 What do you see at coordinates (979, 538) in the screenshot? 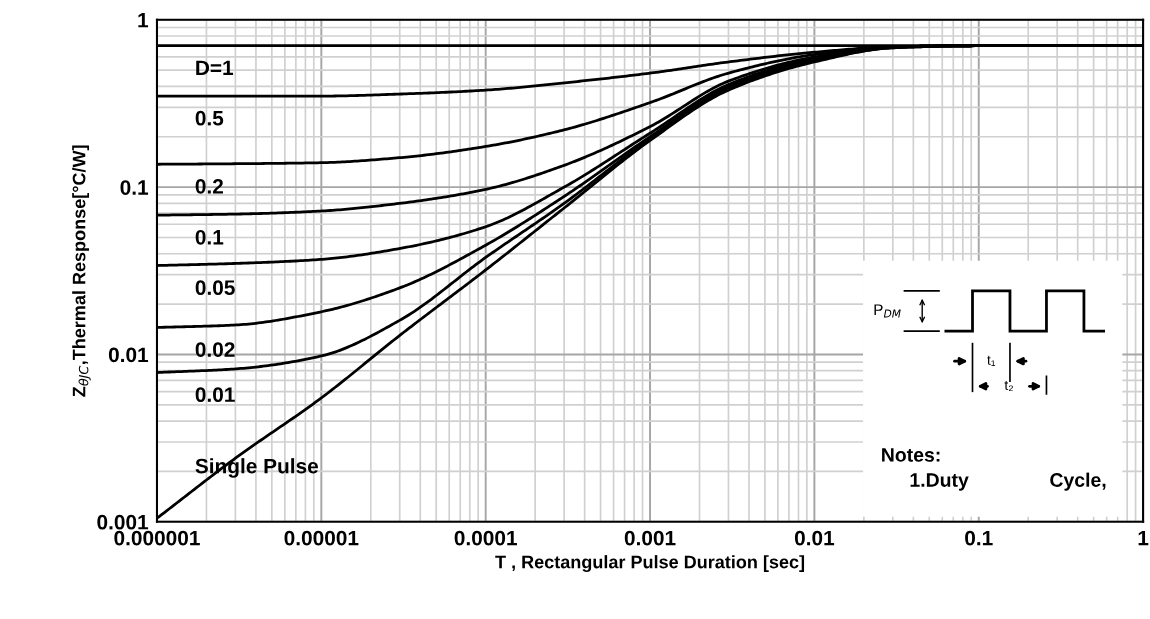
I see `x-tick-label: 0.1` at bounding box center [979, 538].